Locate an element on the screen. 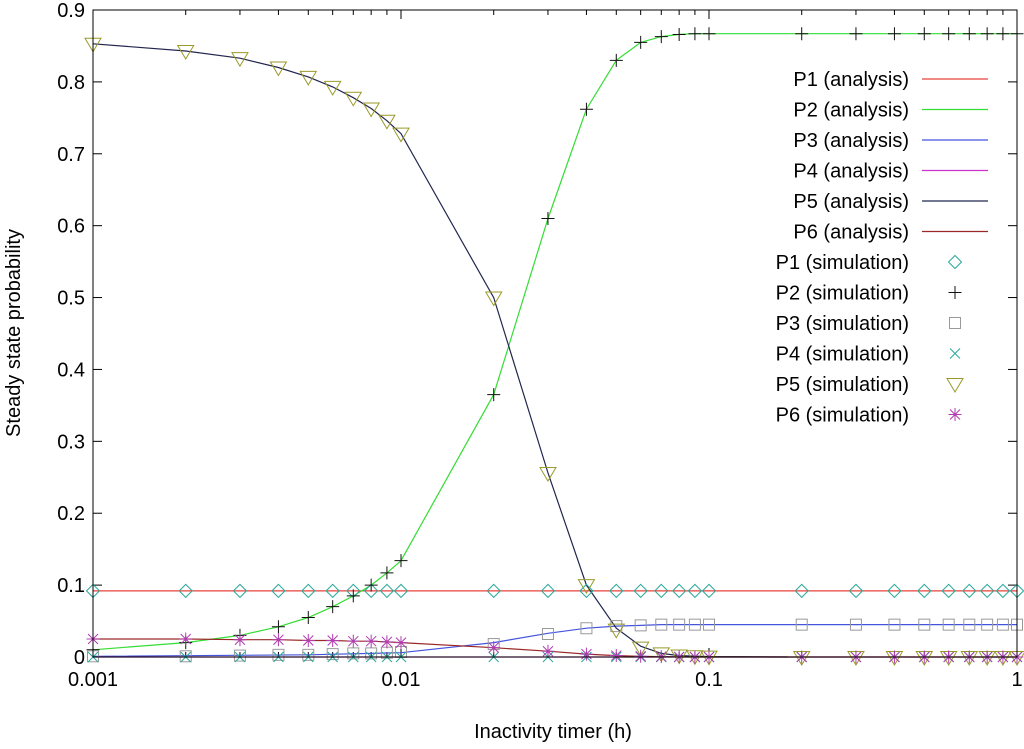  y-tick-label: 0.2 is located at coordinates (71, 514).